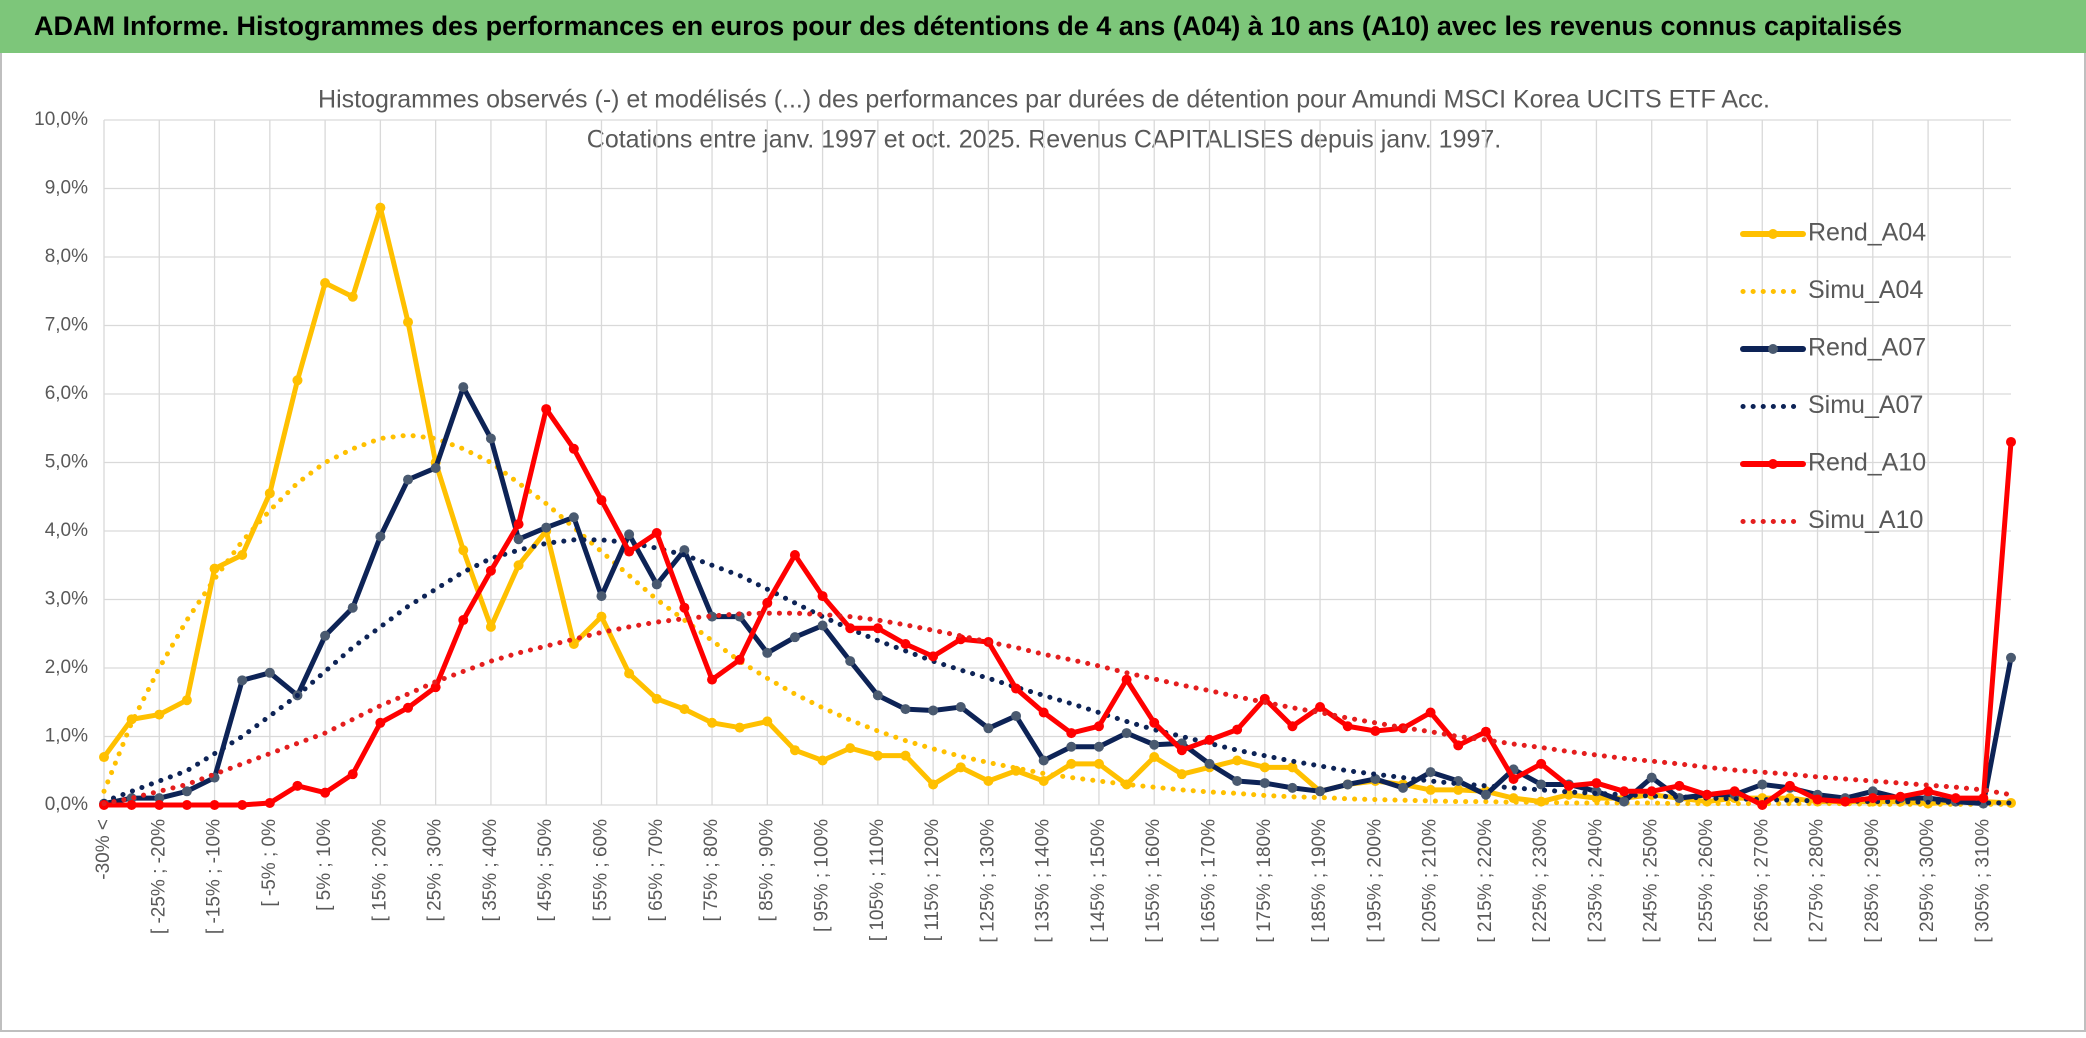 This screenshot has height=1038, width=2086. Describe the element at coordinates (932, 880) in the screenshot. I see `x-tick-label: [ 115% ; 120%` at that location.